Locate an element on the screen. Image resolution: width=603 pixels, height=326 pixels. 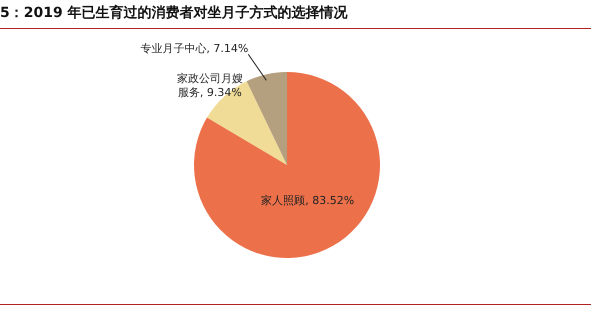
slice-label: 家政公司月嫂服务, 9.34% is located at coordinates (209, 86).